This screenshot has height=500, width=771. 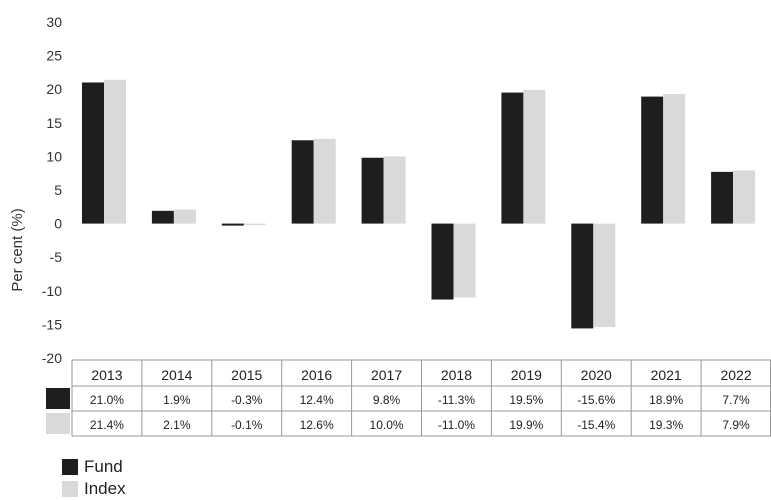 What do you see at coordinates (735, 375) in the screenshot?
I see `x-category-label: 2022` at bounding box center [735, 375].